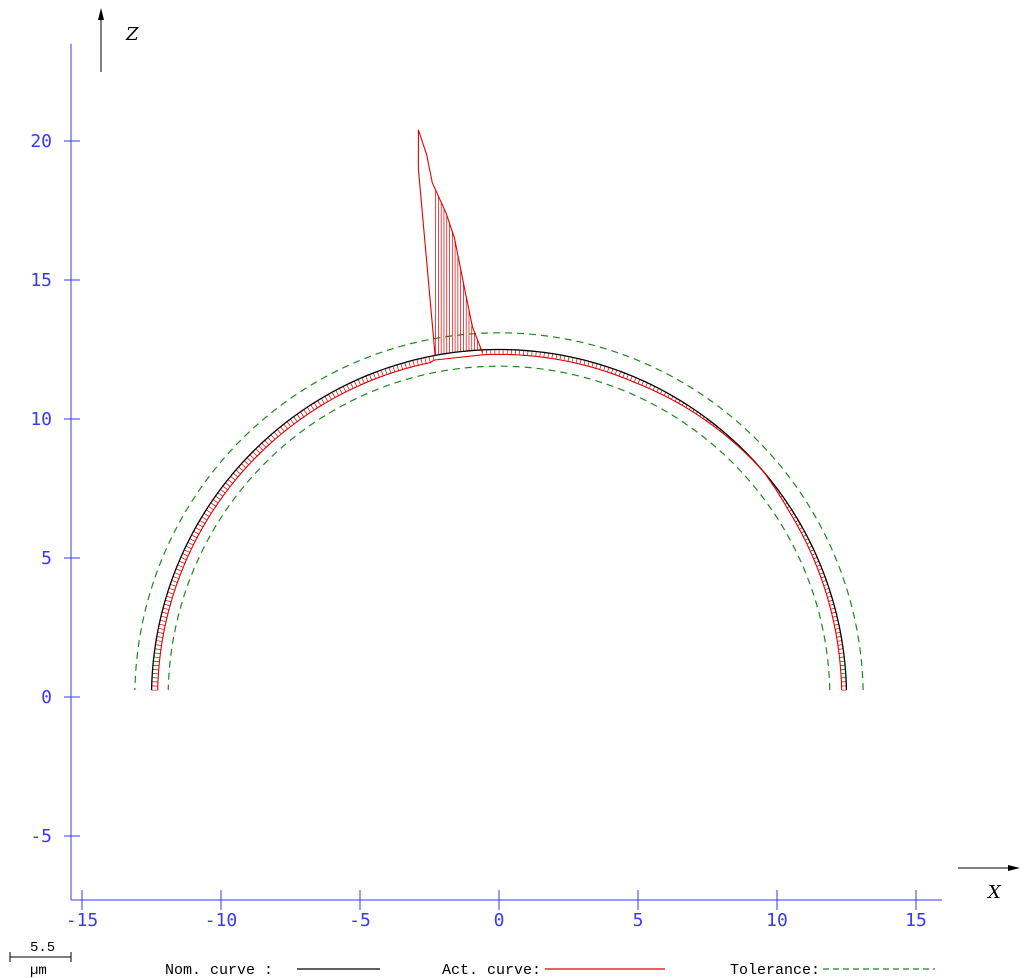 The image size is (1024, 978). Describe the element at coordinates (491, 970) in the screenshot. I see `legend-actual-label: Act. curve:` at that location.